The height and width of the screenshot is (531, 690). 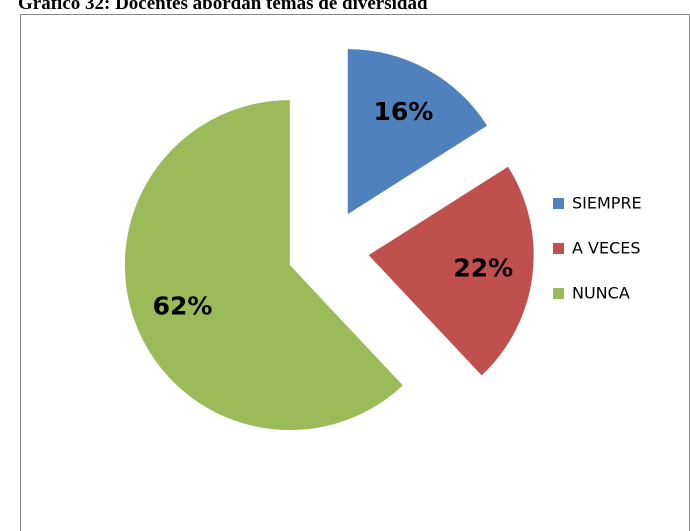 What do you see at coordinates (607, 203) in the screenshot?
I see `legend-label: SIEMPRE` at bounding box center [607, 203].